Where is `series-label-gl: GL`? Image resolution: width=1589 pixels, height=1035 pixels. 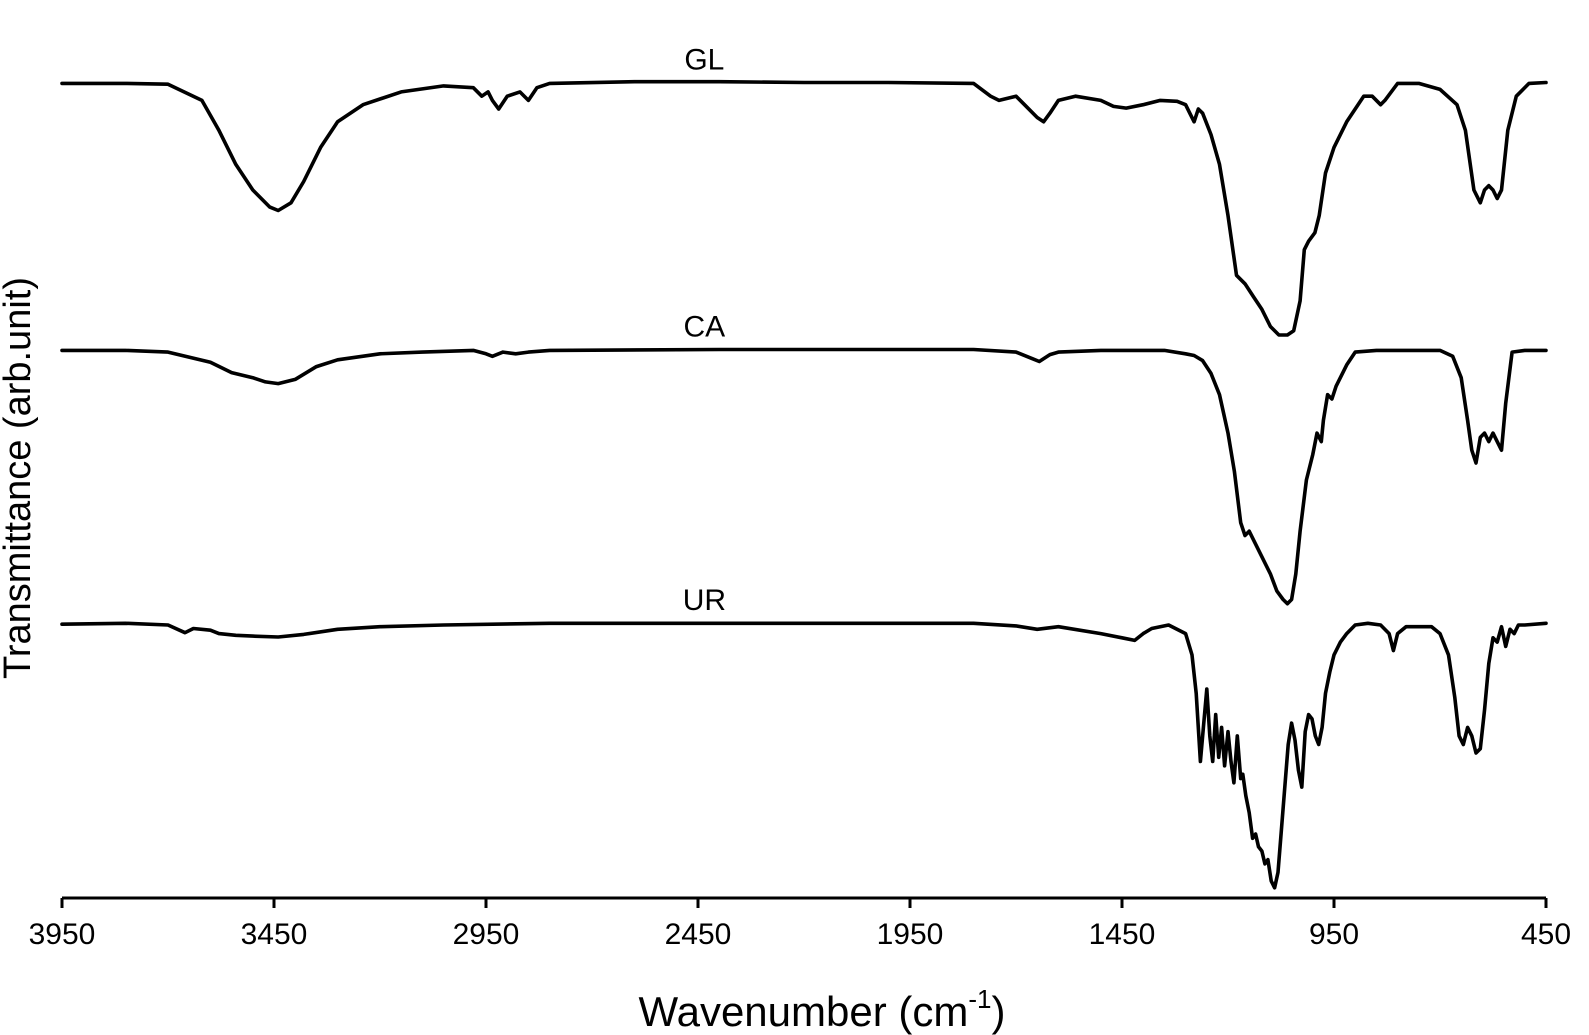
series-label-gl: GL is located at coordinates (704, 59).